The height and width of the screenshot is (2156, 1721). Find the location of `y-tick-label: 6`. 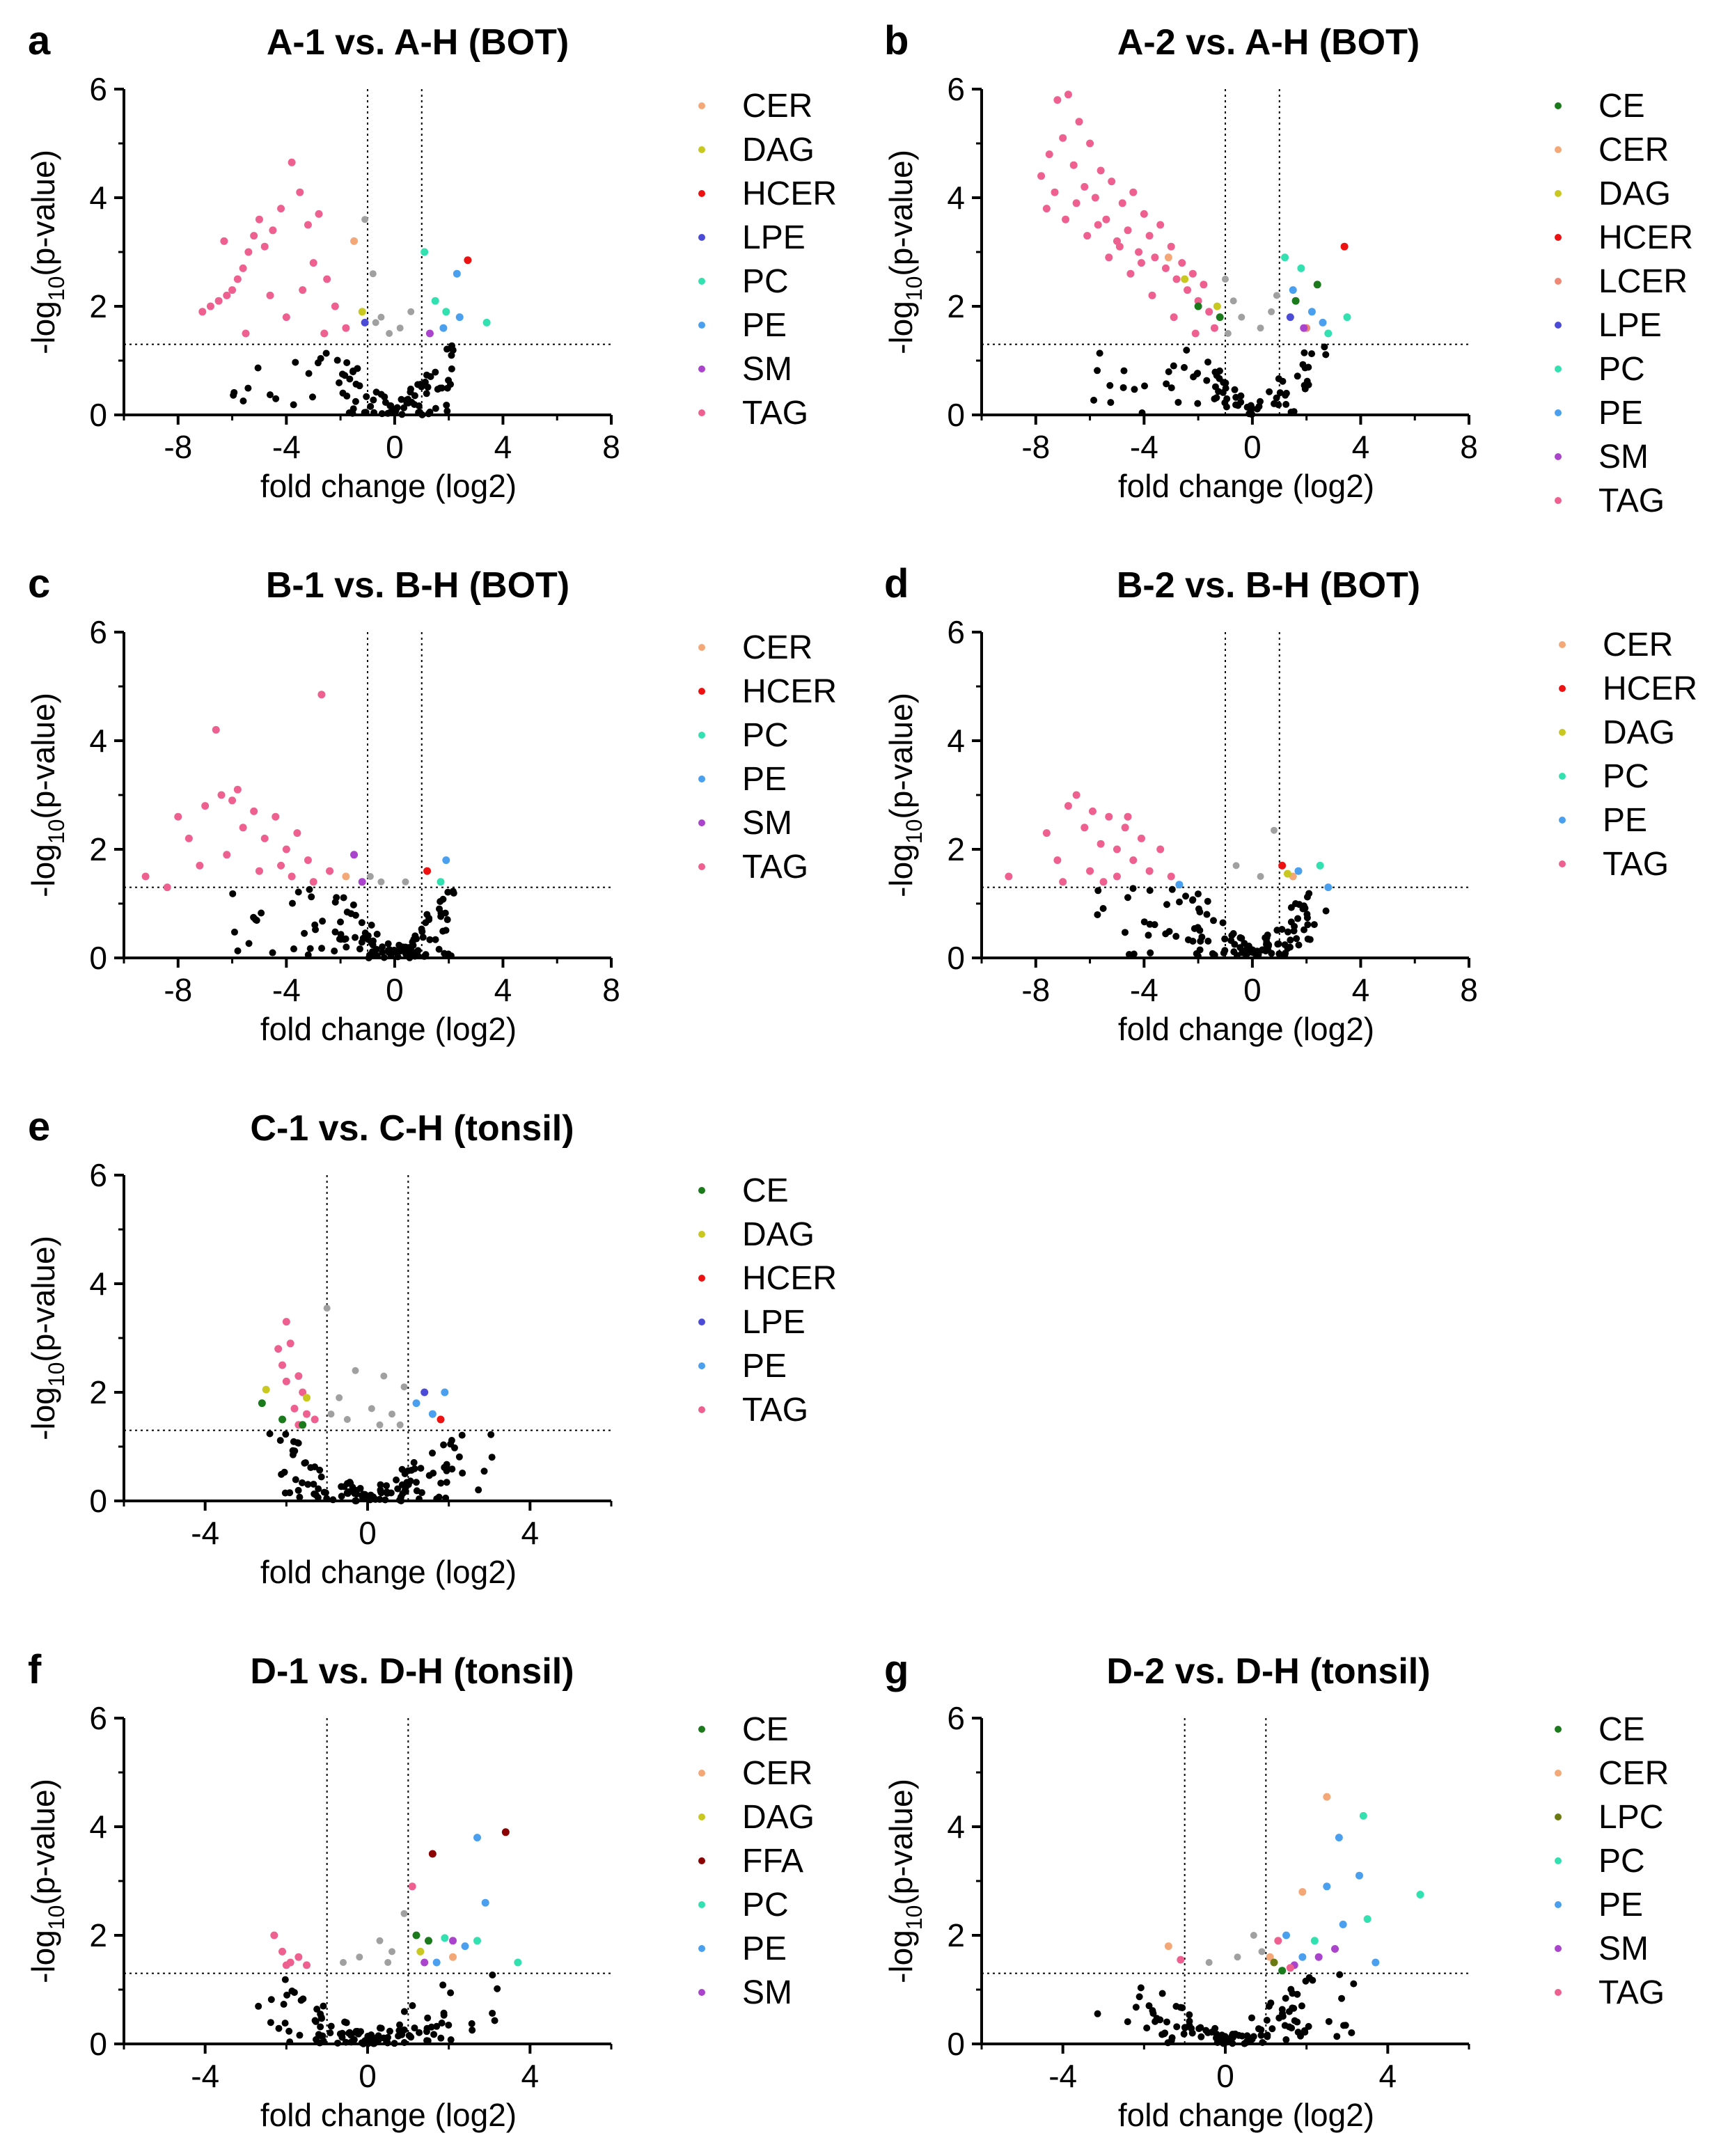

y-tick-label: 6 is located at coordinates (98, 1718).